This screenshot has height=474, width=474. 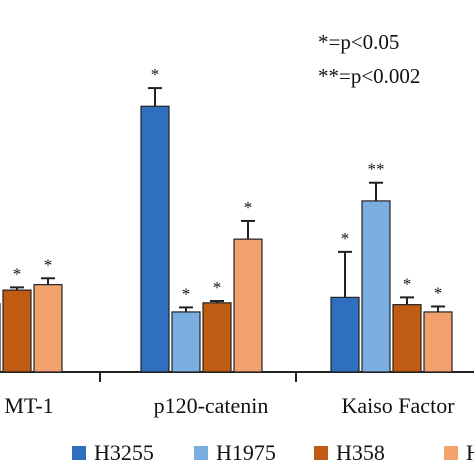 I want to click on legend-swatch-h23, so click(x=451, y=453).